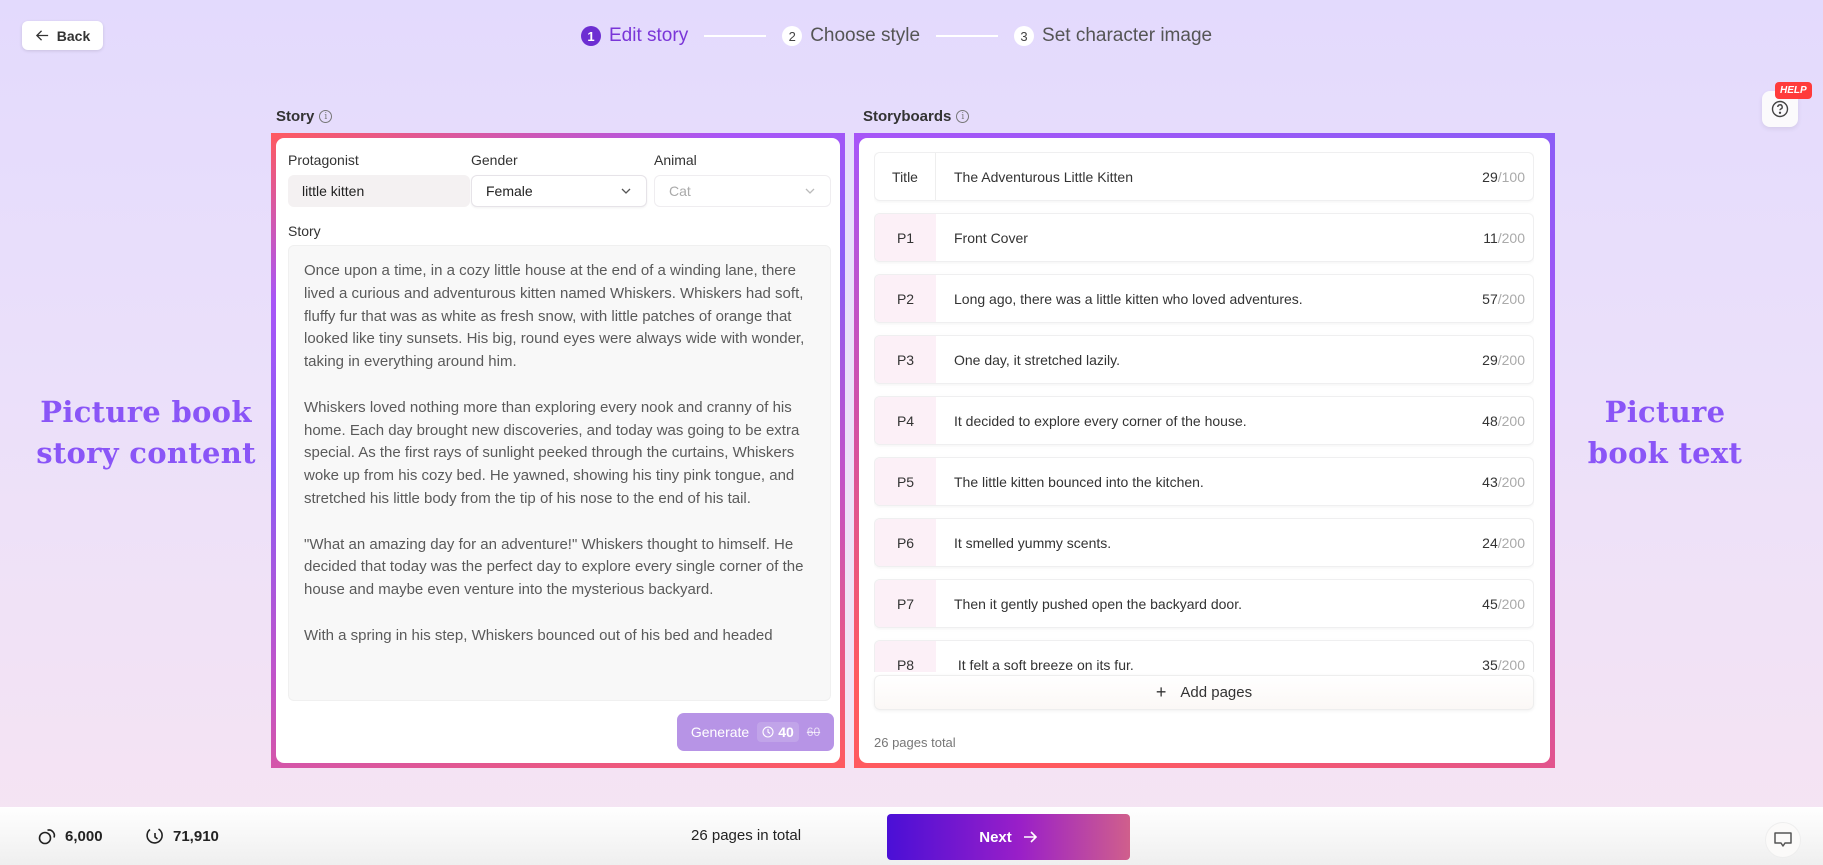 This screenshot has width=1823, height=865. I want to click on row-tag: P6, so click(905, 542).